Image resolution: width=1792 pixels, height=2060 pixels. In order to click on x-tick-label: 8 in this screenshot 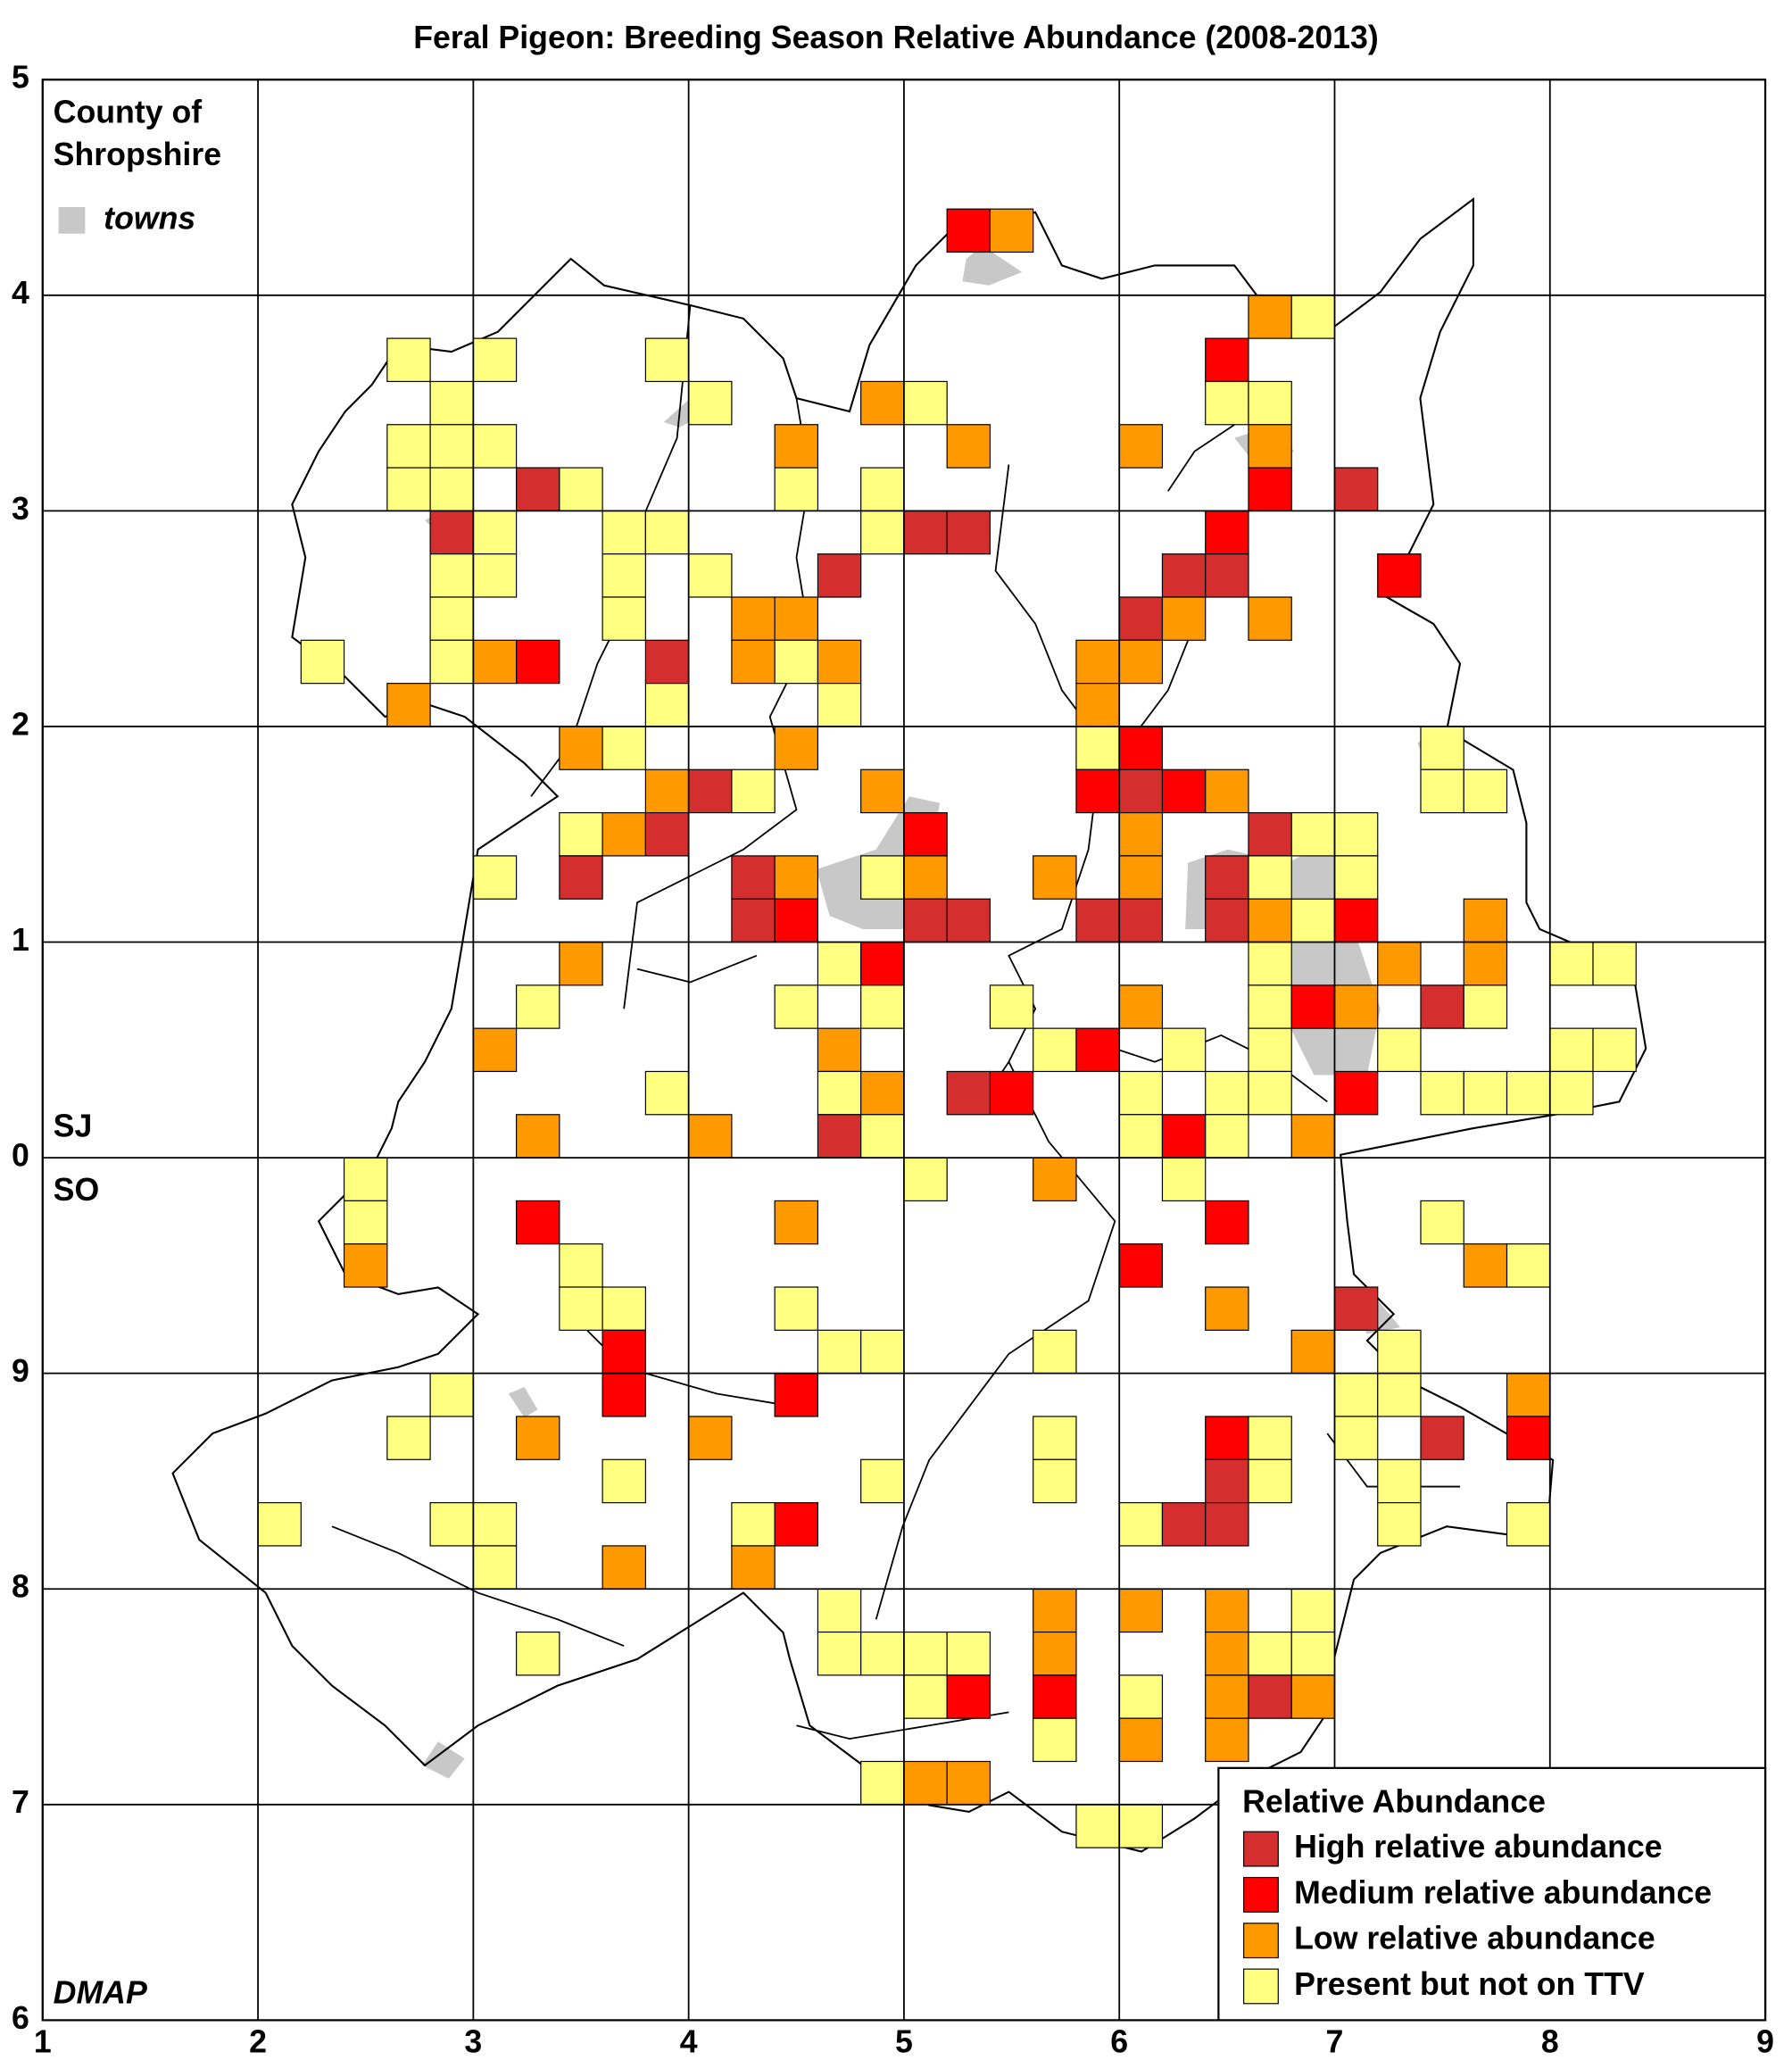, I will do `click(1550, 2042)`.